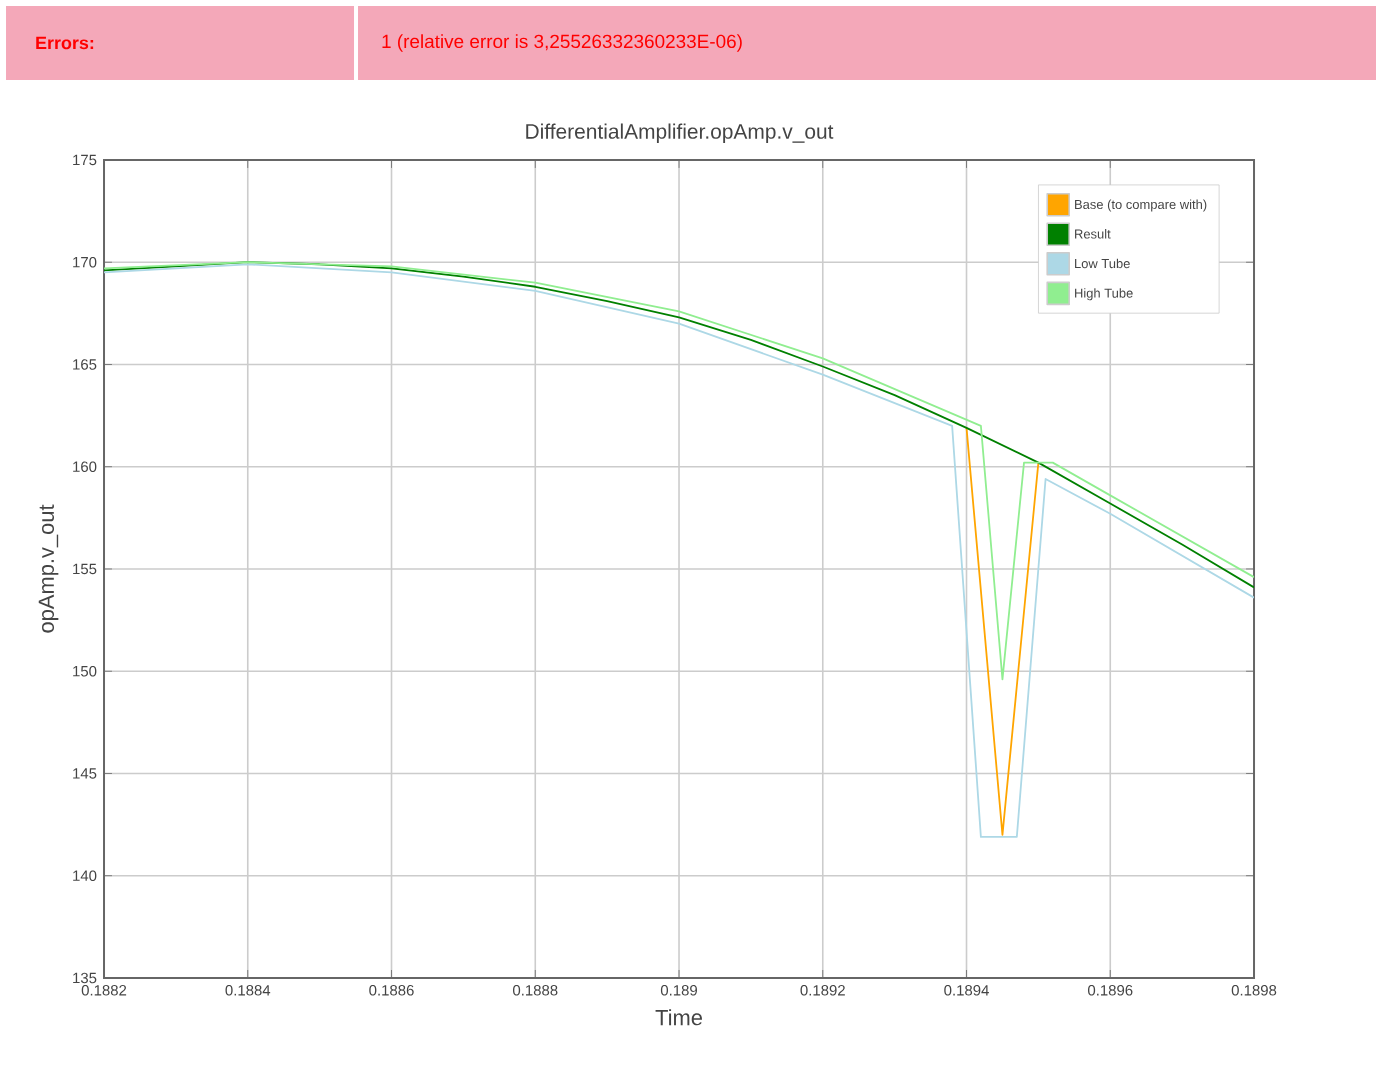  I want to click on chart-title: DifferentialAmplifier.opAmp.v_out, so click(680, 133).